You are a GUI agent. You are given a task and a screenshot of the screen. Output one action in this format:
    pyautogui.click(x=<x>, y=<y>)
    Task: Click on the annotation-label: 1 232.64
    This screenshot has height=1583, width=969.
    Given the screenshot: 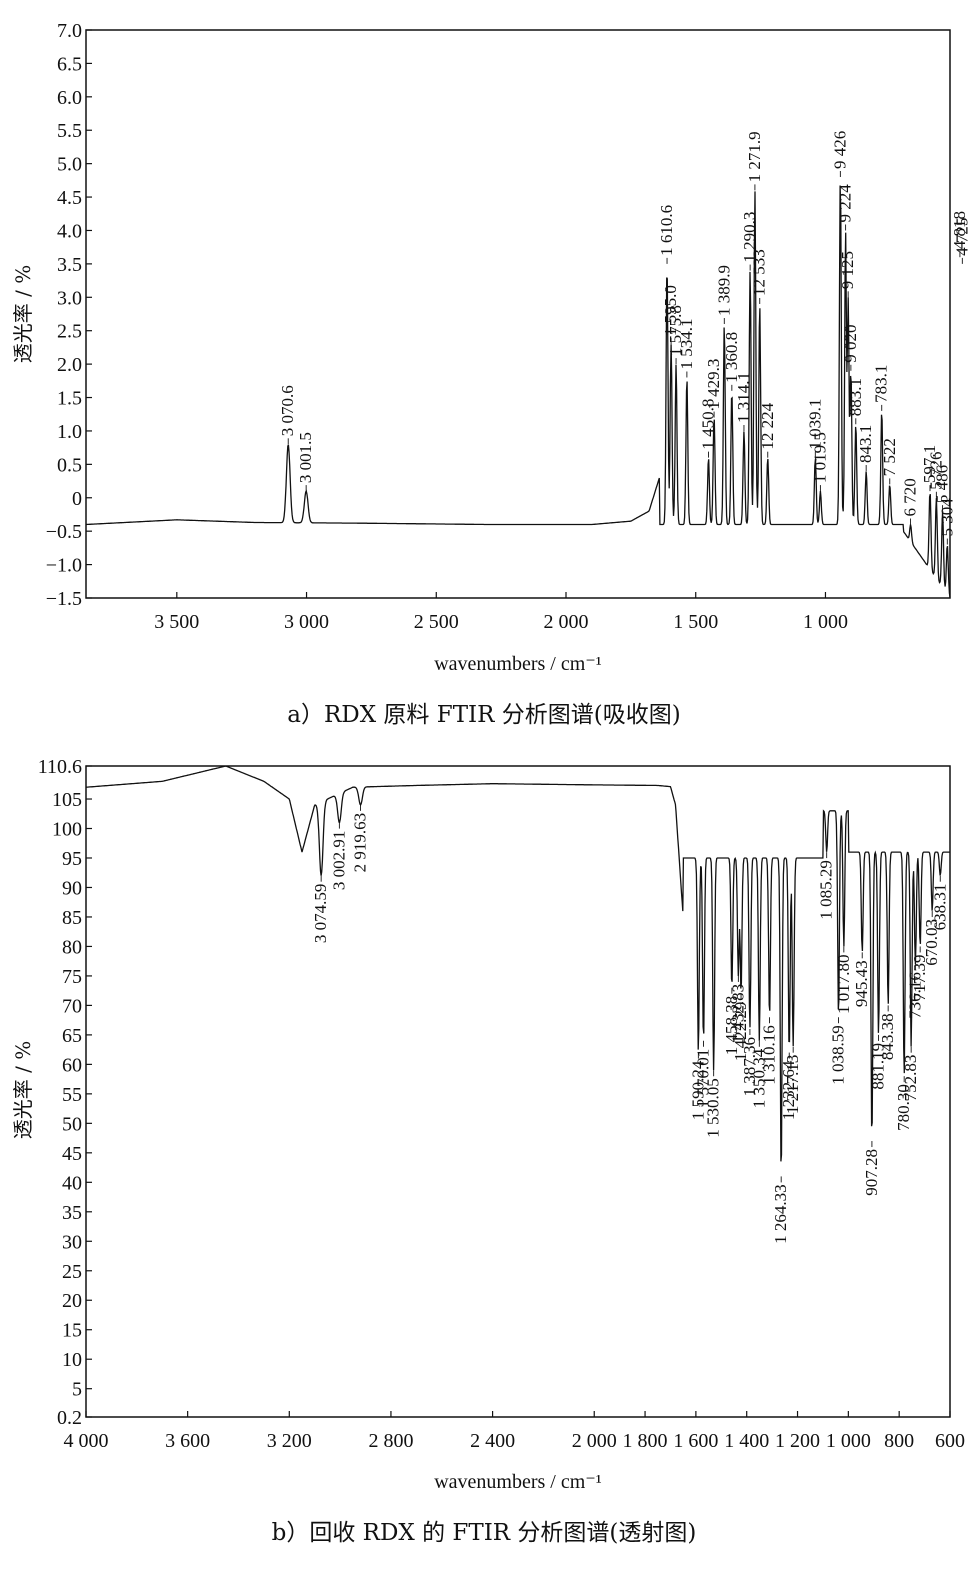 What is the action you would take?
    pyautogui.click(x=788, y=1090)
    